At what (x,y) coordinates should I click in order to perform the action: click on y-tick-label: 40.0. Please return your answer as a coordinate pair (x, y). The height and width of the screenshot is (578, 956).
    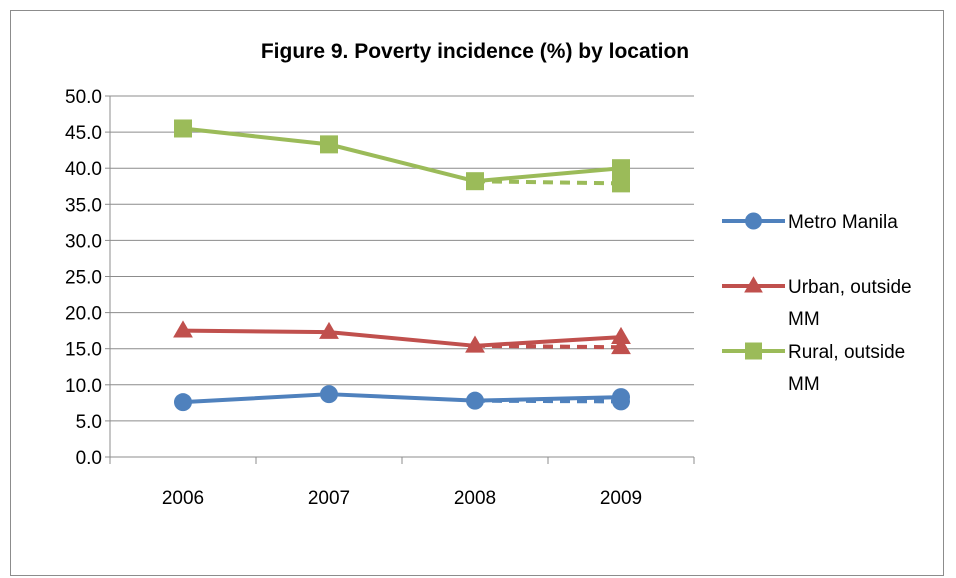
    Looking at the image, I should click on (83, 169).